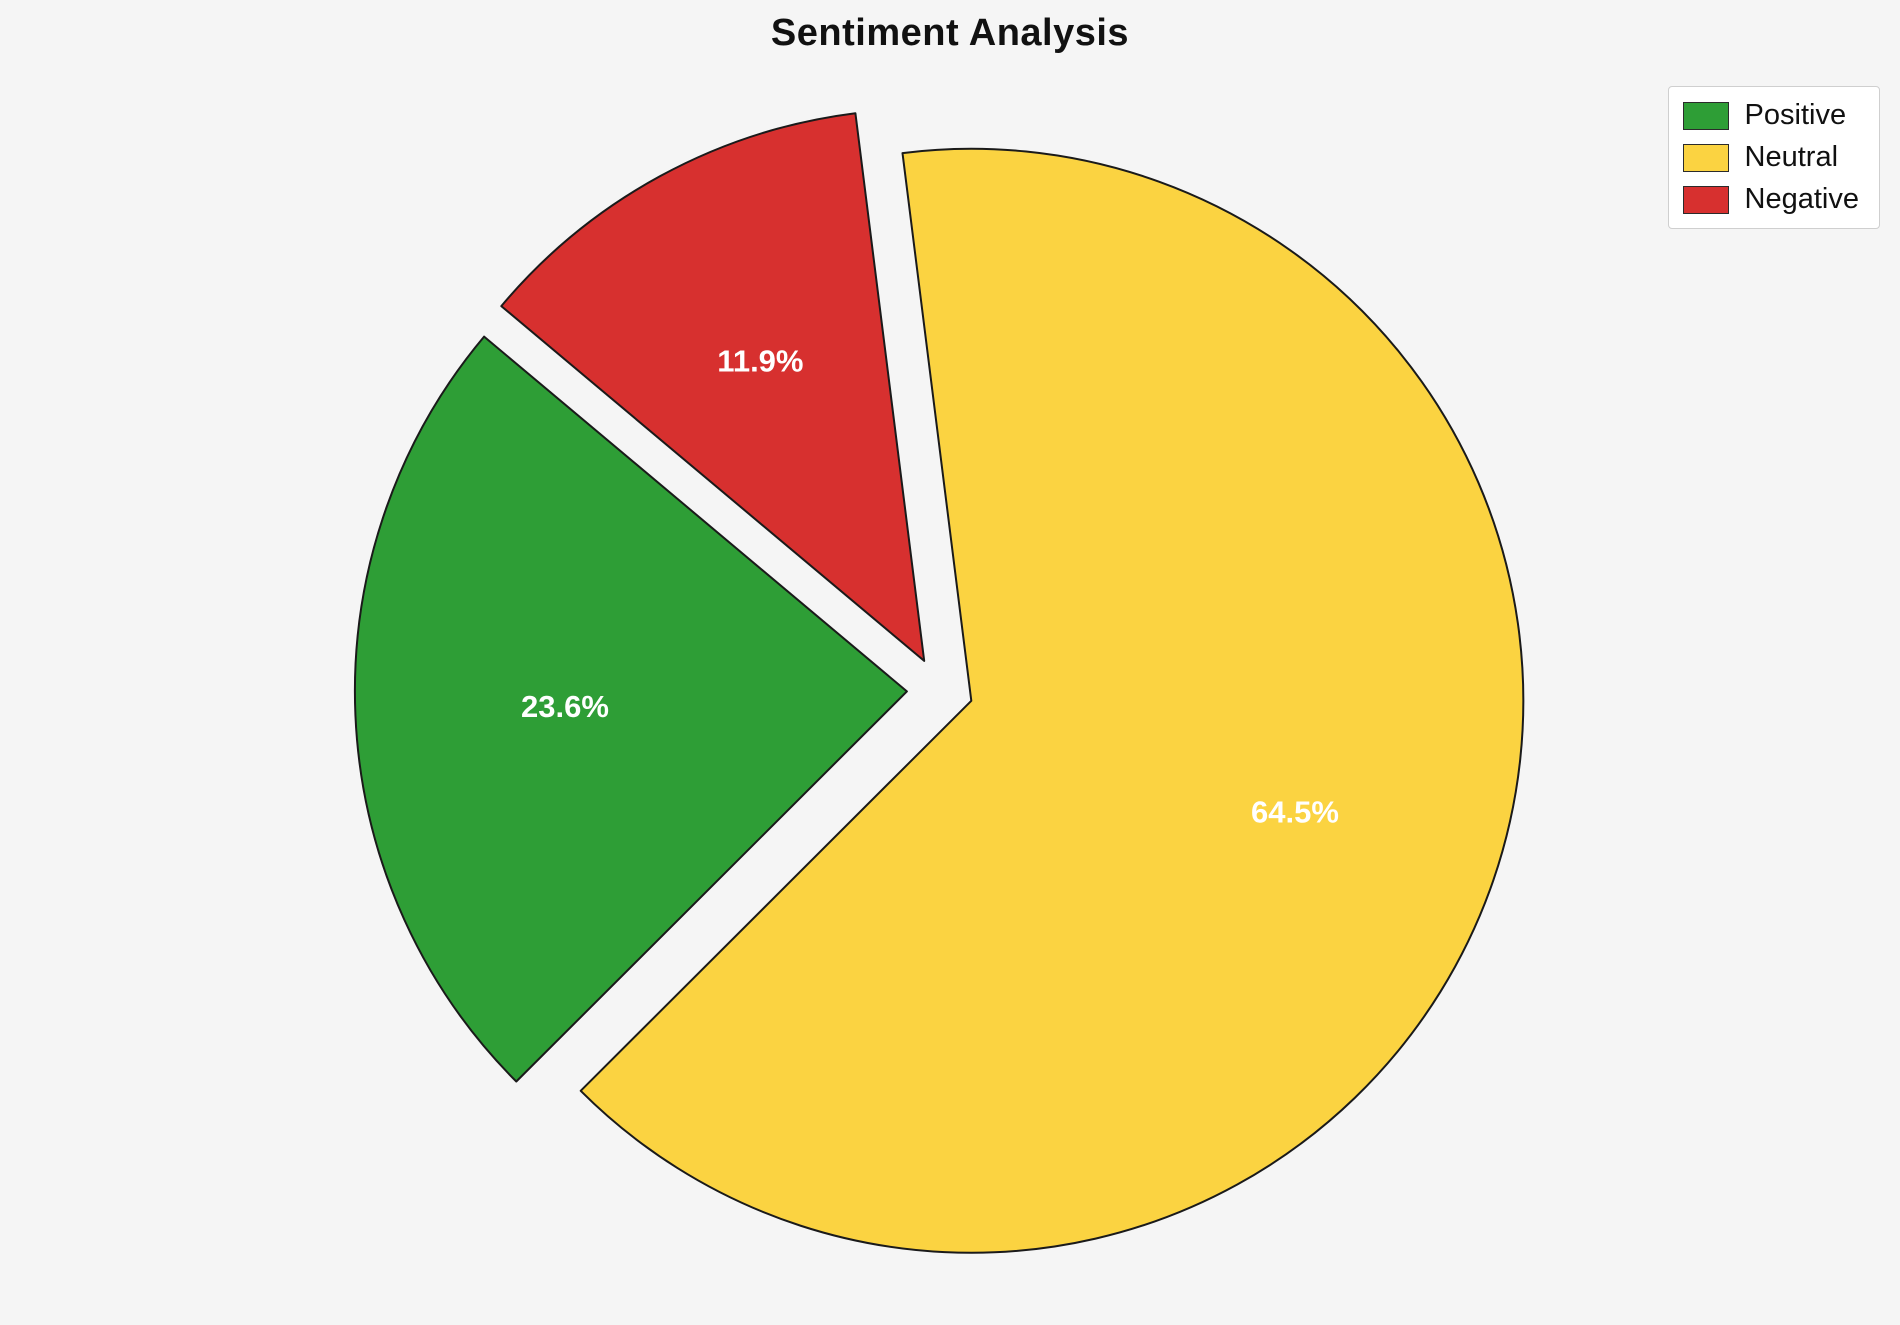 This screenshot has width=1900, height=1325. What do you see at coordinates (1295, 812) in the screenshot?
I see `pct-label-neutral: 64.5%` at bounding box center [1295, 812].